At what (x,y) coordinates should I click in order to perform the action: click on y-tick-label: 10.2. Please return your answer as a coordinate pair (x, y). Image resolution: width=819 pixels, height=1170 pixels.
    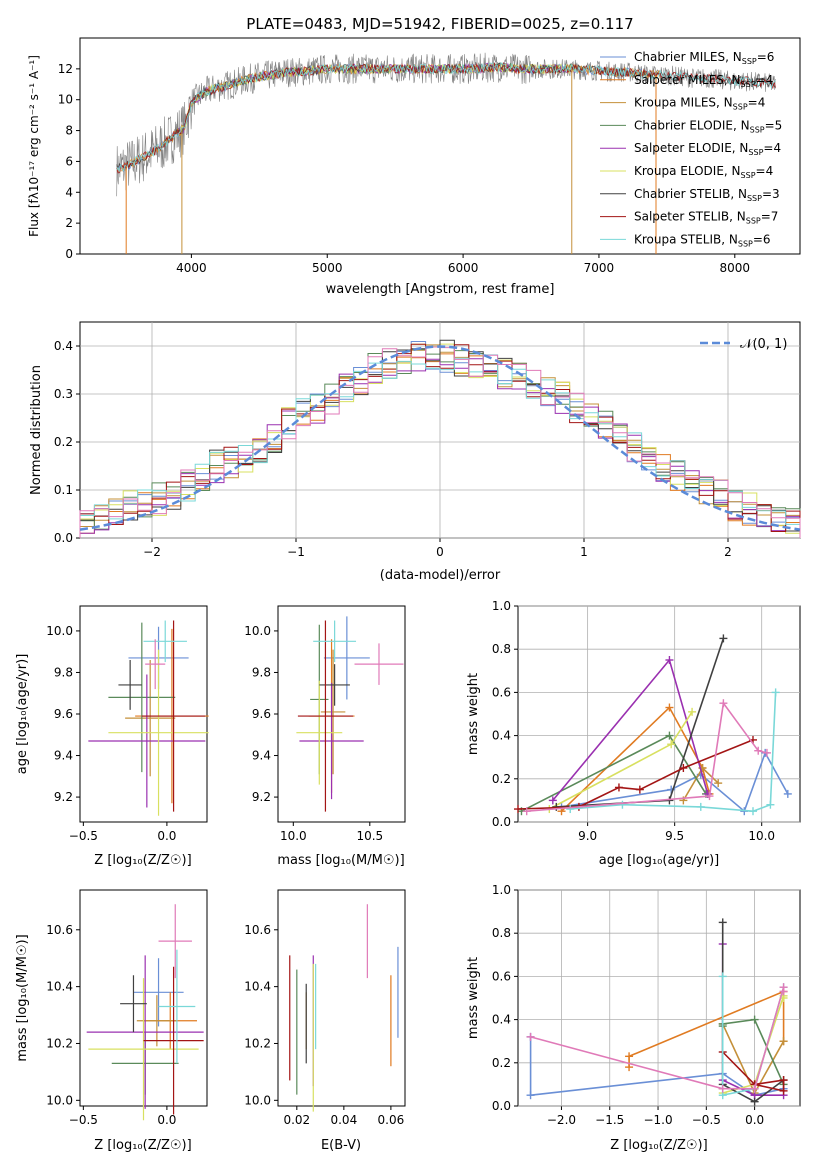
    Looking at the image, I should click on (257, 1043).